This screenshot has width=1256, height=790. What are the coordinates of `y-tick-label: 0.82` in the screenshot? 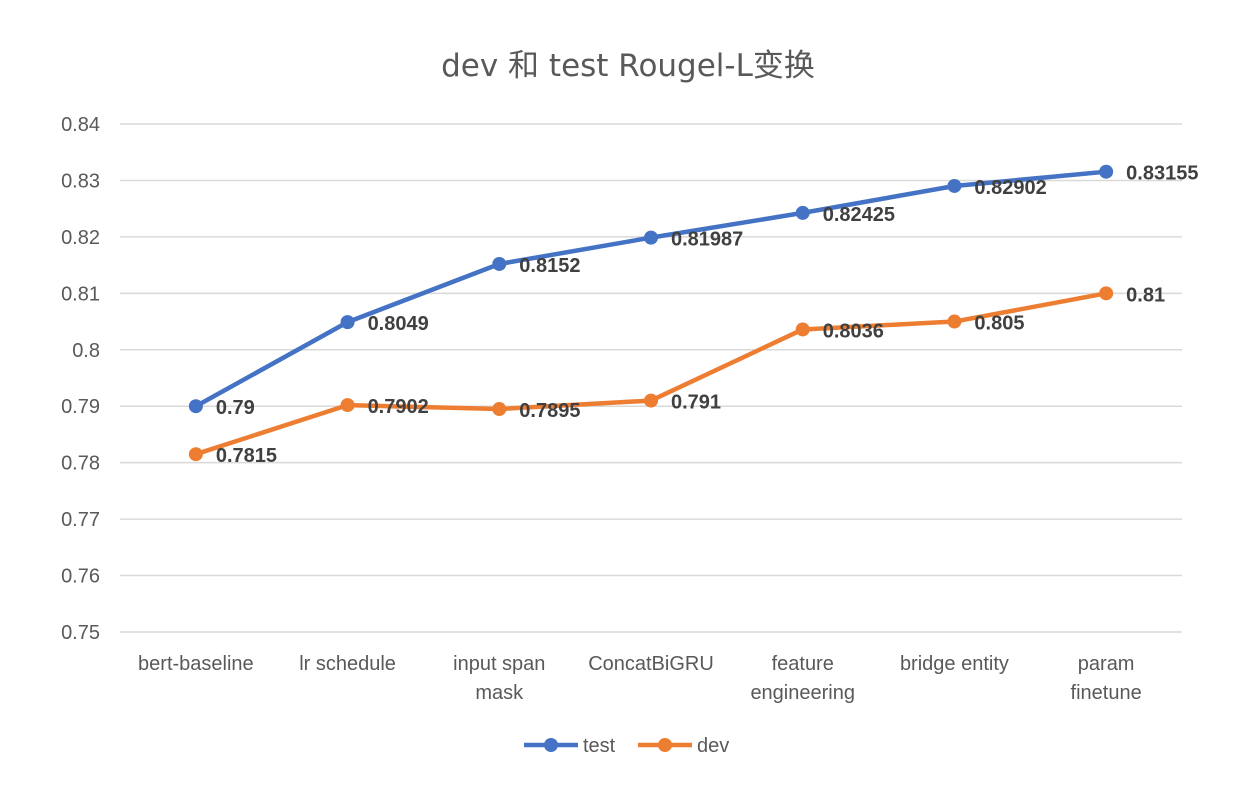 It's located at (80, 238).